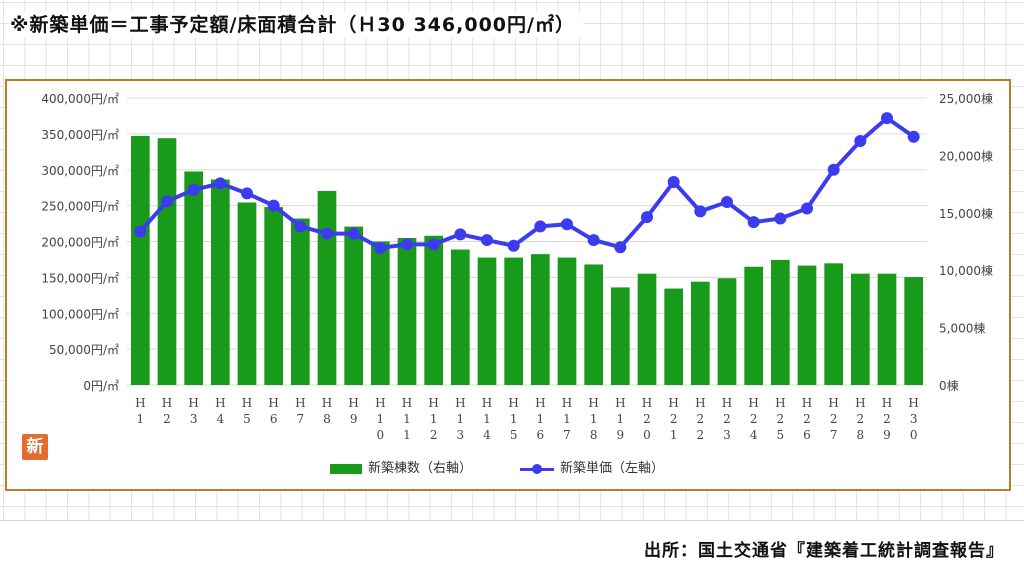 The image size is (1024, 577). I want to click on bar-H21, so click(673, 336).